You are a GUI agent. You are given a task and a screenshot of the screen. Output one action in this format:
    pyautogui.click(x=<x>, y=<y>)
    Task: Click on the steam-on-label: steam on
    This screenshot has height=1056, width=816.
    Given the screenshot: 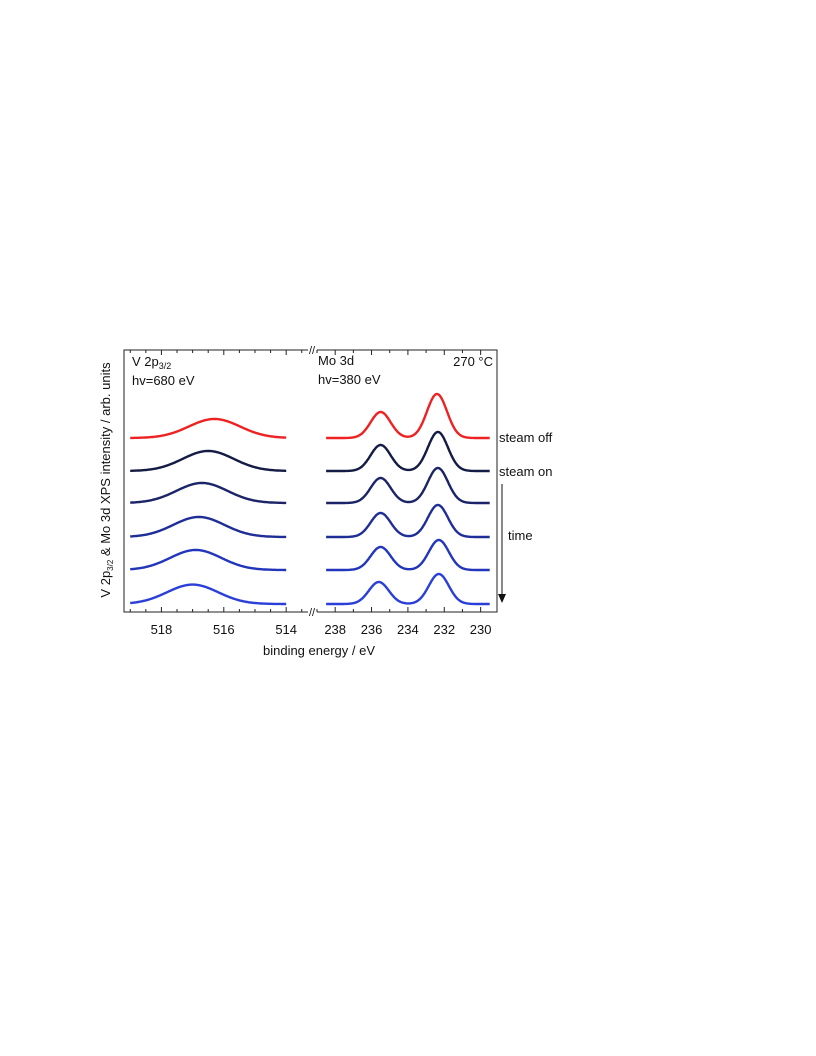 What is the action you would take?
    pyautogui.click(x=525, y=471)
    